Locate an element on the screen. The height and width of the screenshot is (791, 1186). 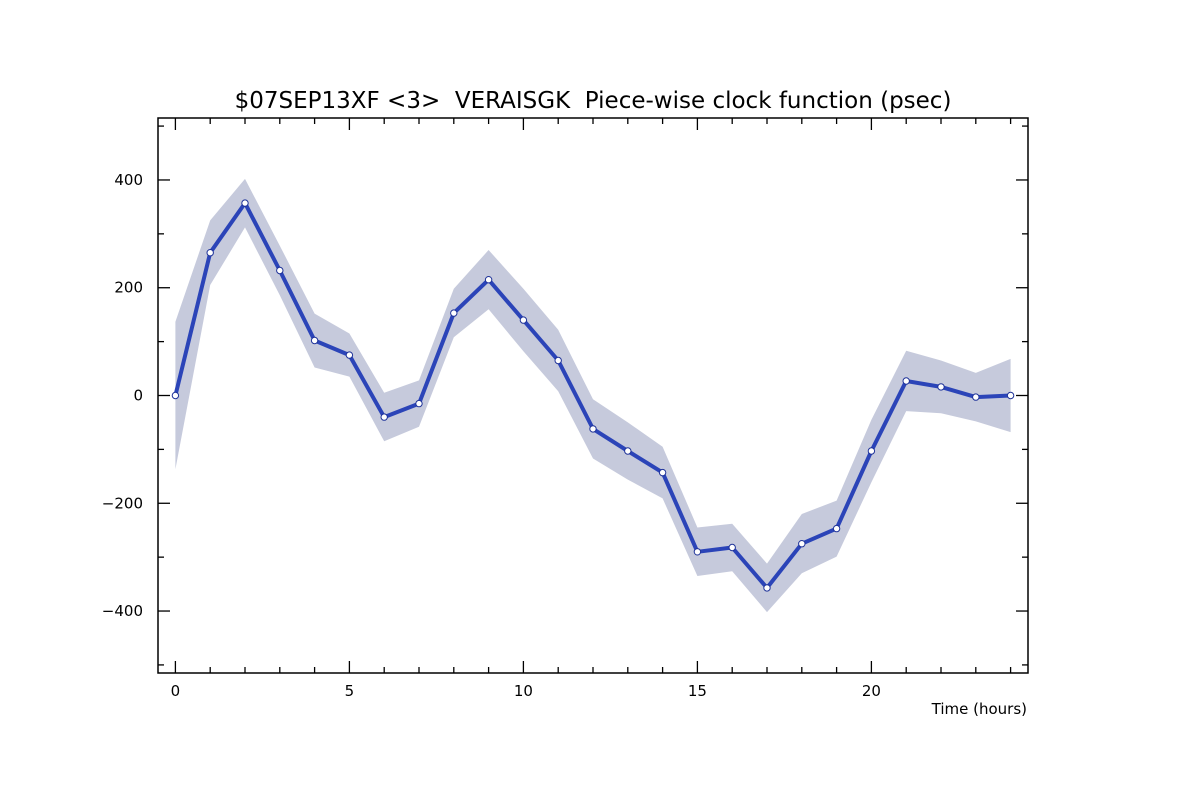
x-tick-label: 10 is located at coordinates (523, 691).